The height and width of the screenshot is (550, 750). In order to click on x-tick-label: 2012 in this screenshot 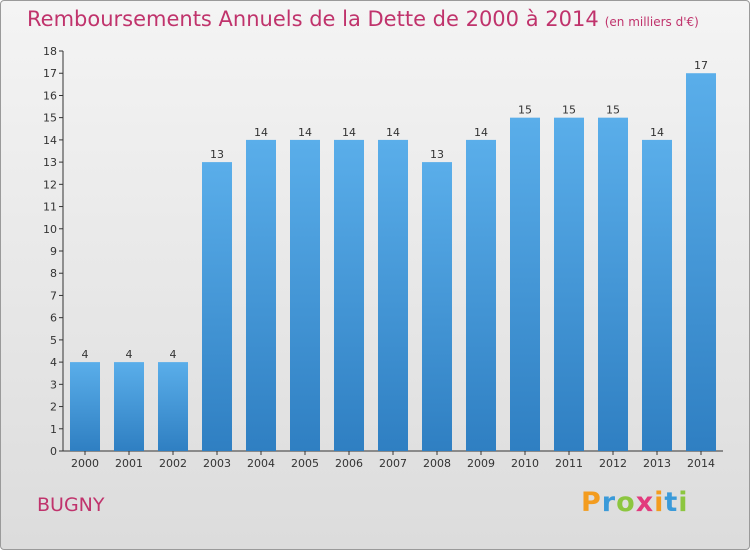, I will do `click(613, 463)`.